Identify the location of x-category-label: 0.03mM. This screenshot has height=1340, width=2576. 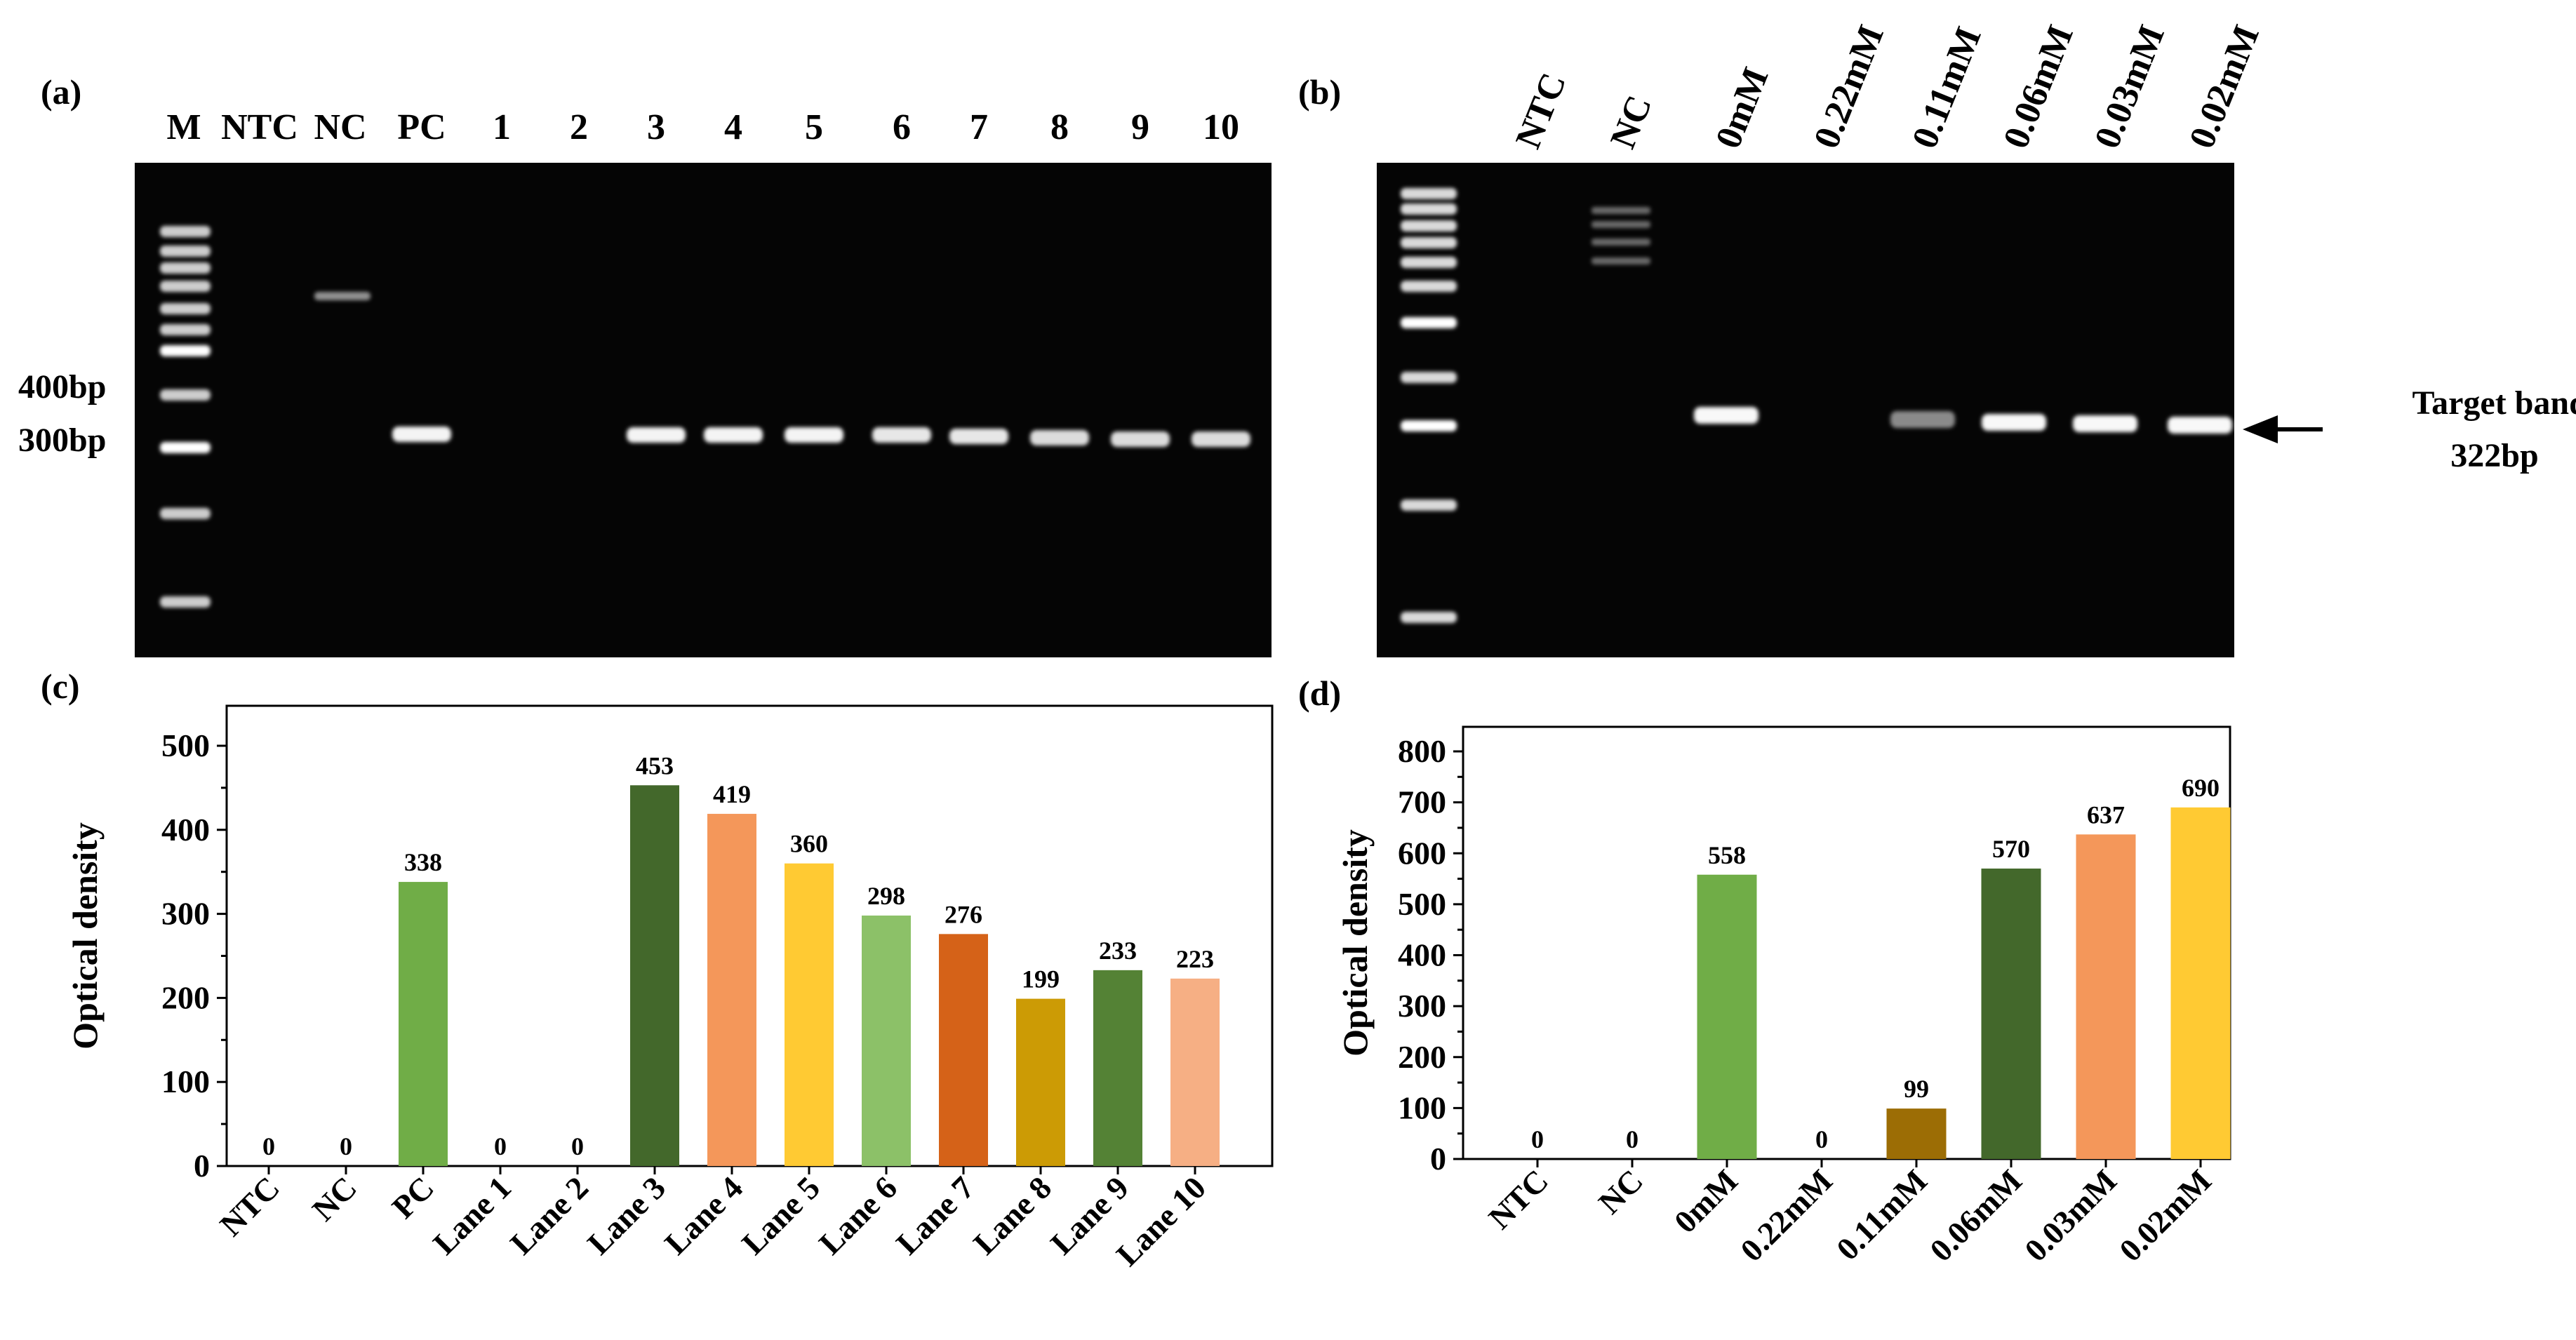
(2070, 1215).